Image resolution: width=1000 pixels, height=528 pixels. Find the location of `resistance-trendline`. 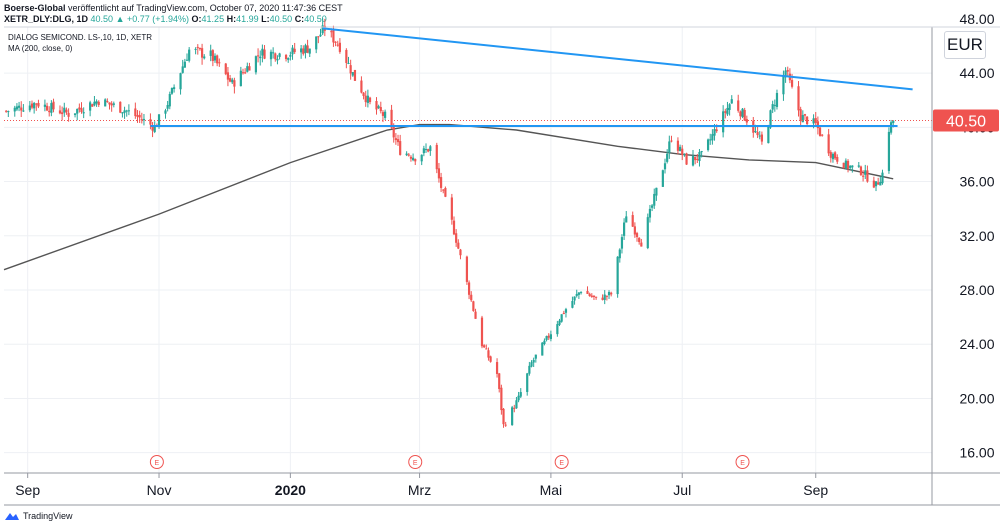

resistance-trendline is located at coordinates (617, 59).